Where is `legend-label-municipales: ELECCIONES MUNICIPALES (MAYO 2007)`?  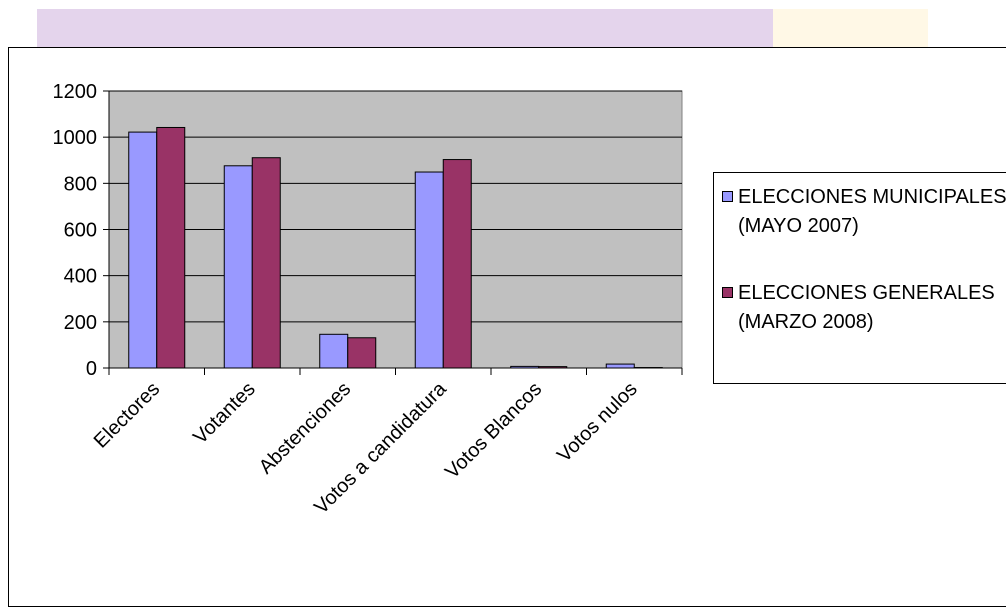
legend-label-municipales: ELECCIONES MUNICIPALES (MAYO 2007) is located at coordinates (872, 212).